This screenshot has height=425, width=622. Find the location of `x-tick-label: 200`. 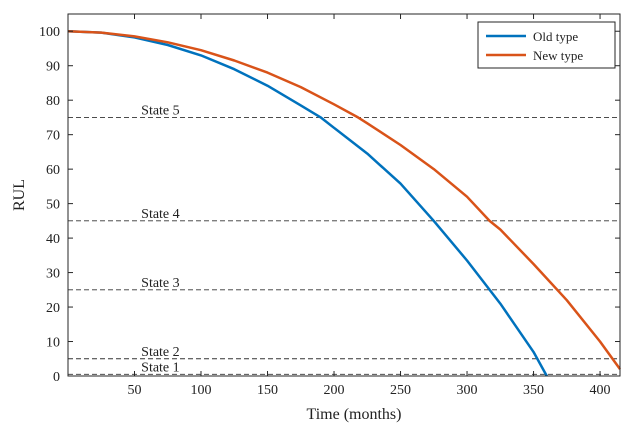

x-tick-label: 200 is located at coordinates (334, 390).